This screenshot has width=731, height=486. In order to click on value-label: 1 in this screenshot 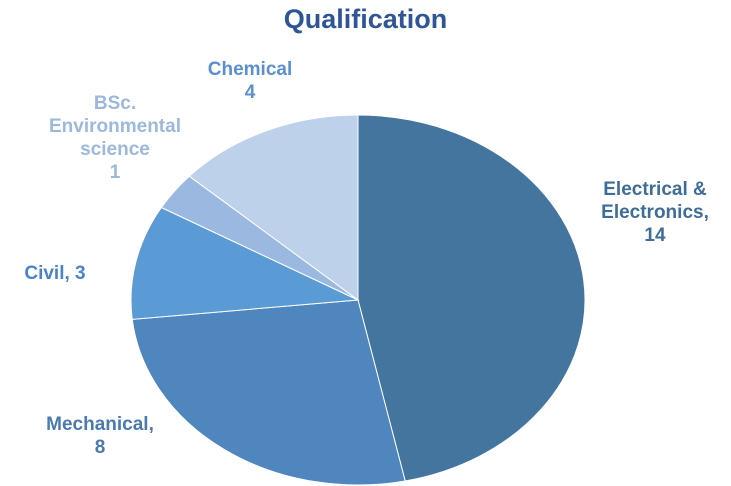, I will do `click(115, 172)`.